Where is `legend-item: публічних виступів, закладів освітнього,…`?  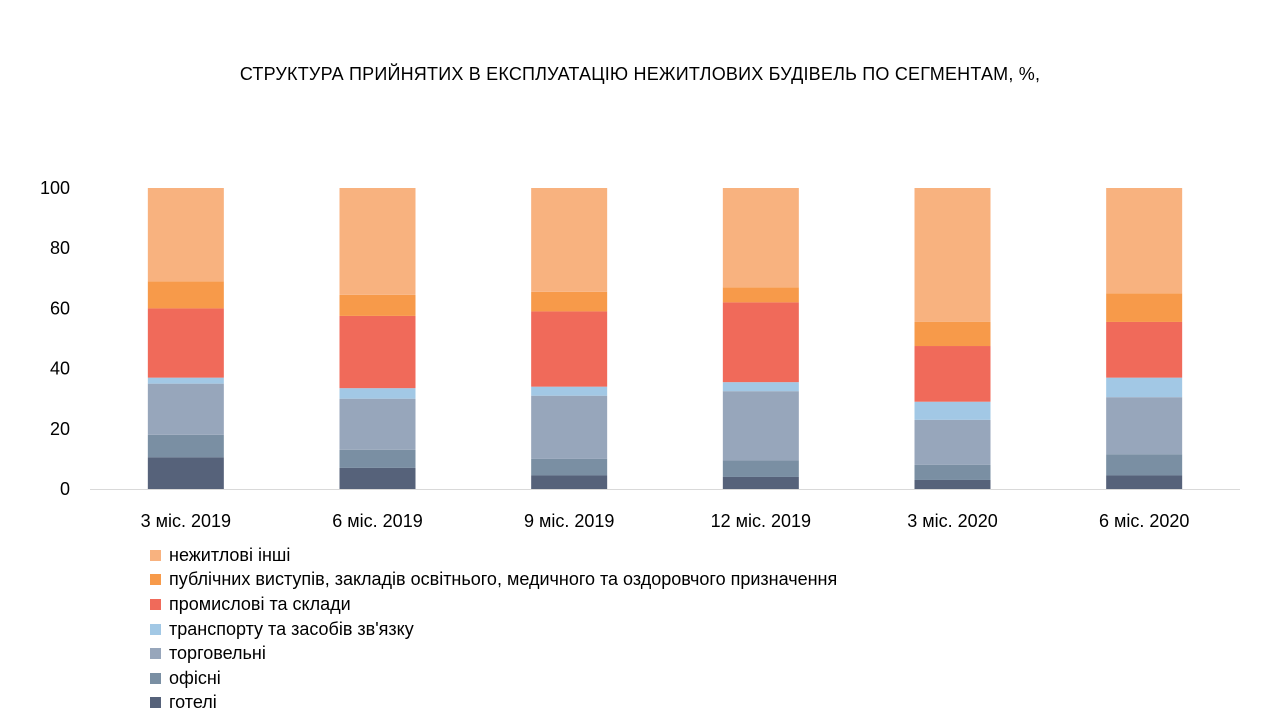
legend-item: публічних виступів, закладів освітнього,… is located at coordinates (493, 580).